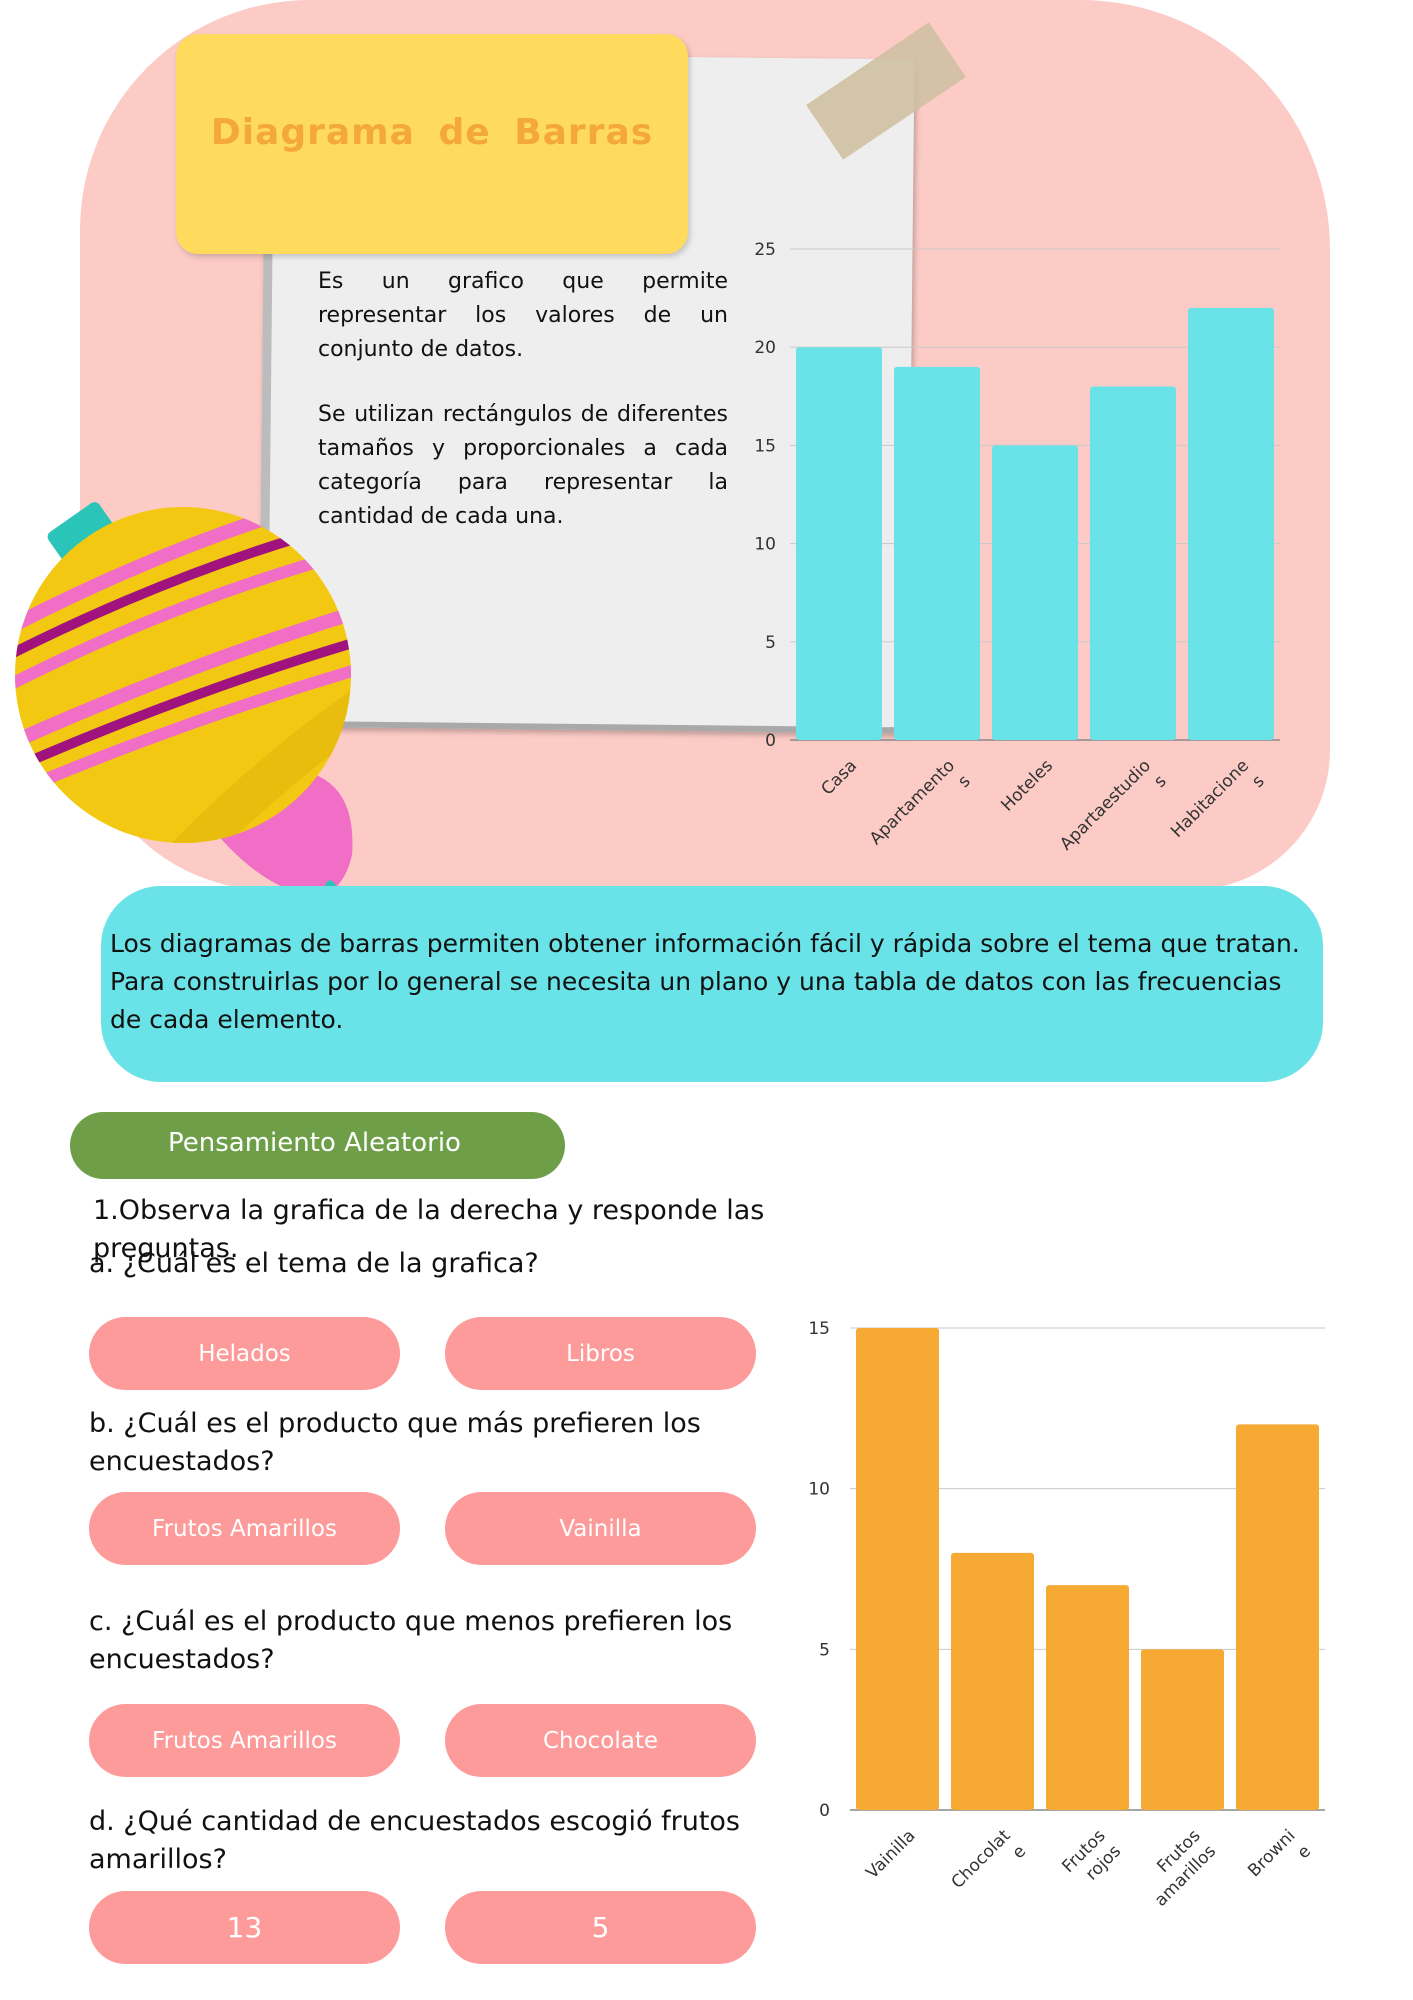 Image resolution: width=1413 pixels, height=2000 pixels. Describe the element at coordinates (600, 1740) in the screenshot. I see `option-c-2: Chocolate` at that location.